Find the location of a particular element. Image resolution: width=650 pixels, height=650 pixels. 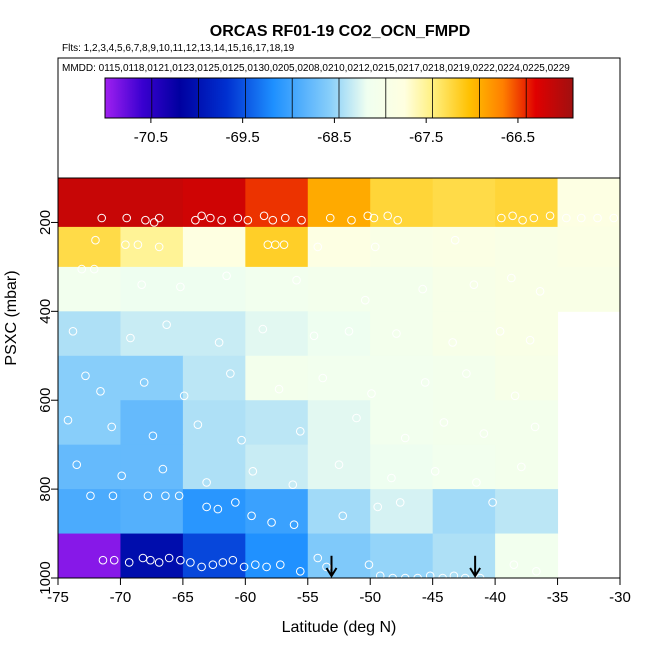

y-axis: 200 400 600 800 1000 is located at coordinates (47, 402).